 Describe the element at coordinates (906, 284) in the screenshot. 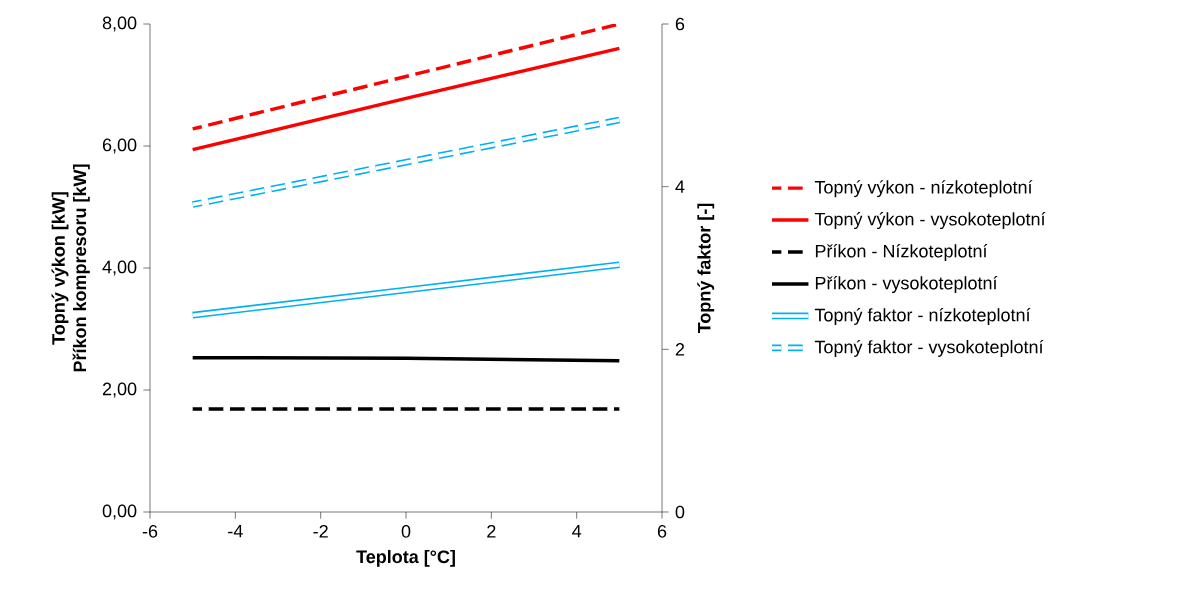

I see `legend-label: Příkon - vysokoteplotní` at that location.